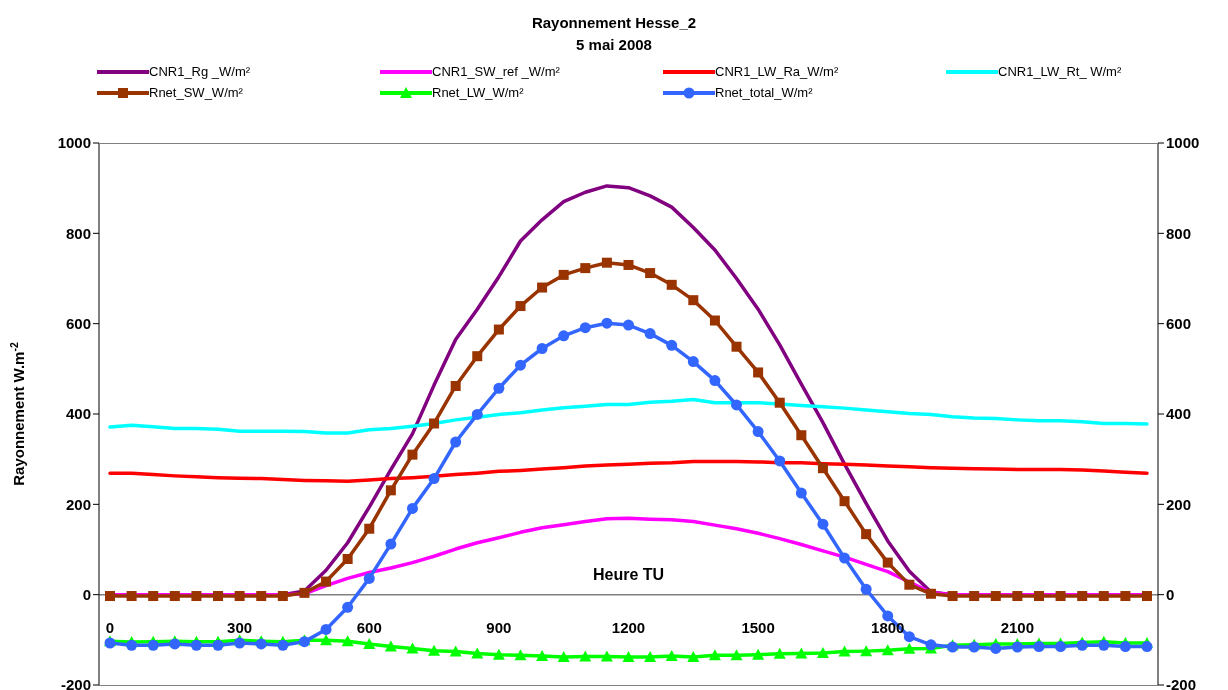 The height and width of the screenshot is (690, 1228). Describe the element at coordinates (1183, 143) in the screenshot. I see `y2-tick-label: 1000` at that location.